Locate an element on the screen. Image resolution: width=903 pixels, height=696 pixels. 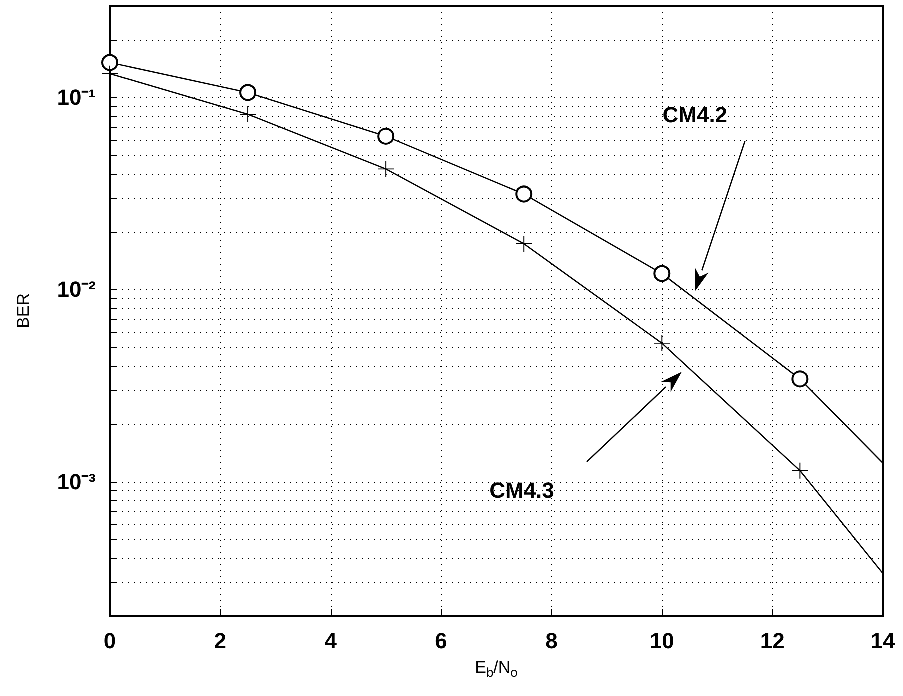
x-tick-label: 6 is located at coordinates (441, 641).